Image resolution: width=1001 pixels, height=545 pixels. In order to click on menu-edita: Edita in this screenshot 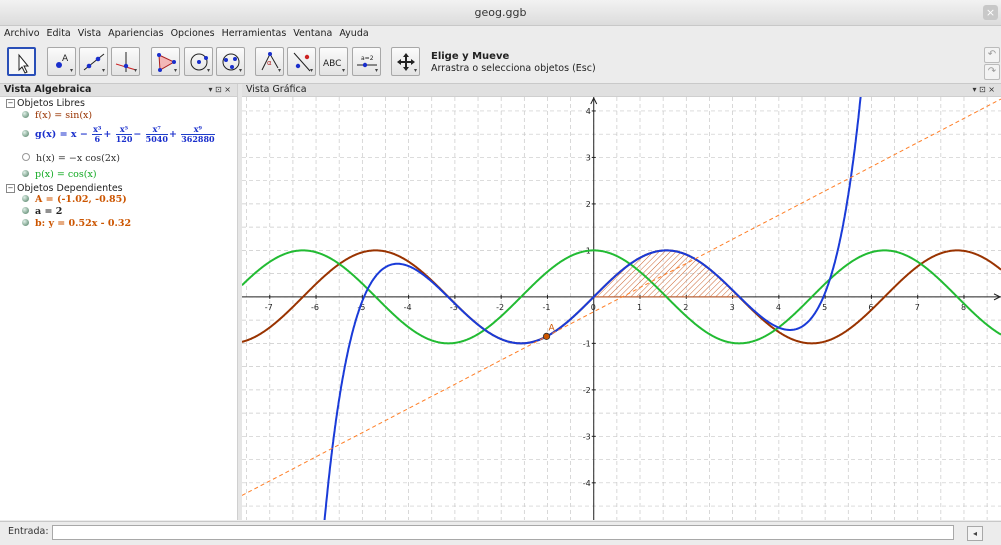, I will do `click(58, 33)`.